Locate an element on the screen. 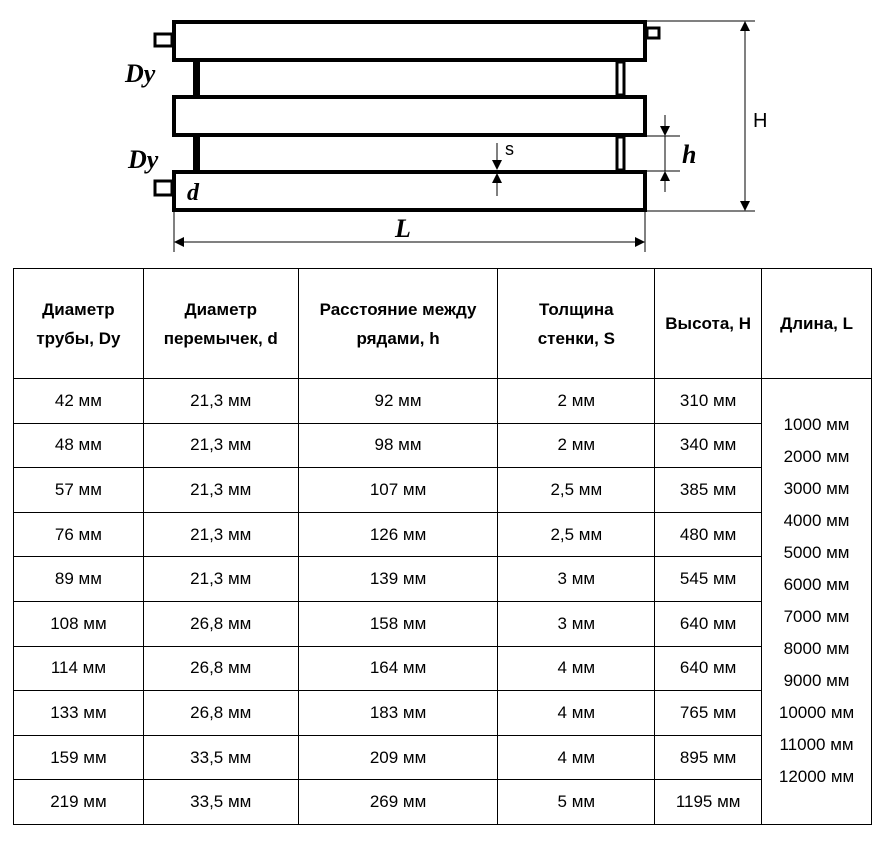 The image size is (884, 841). cell-row-distance: 209 мм is located at coordinates (398, 757).